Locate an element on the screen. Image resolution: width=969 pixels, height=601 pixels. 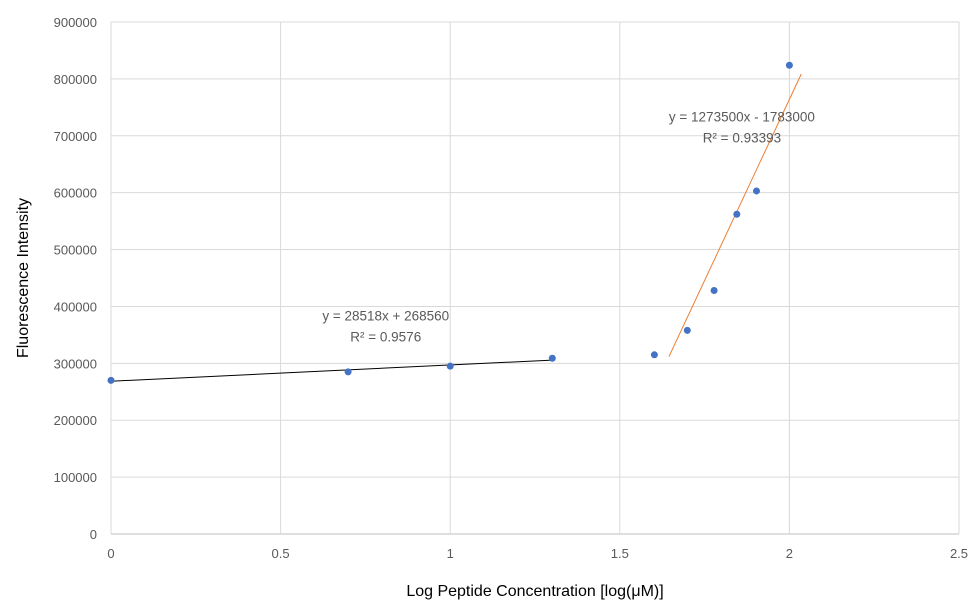
trendline-2-r2: R² = 0.93393 is located at coordinates (742, 138).